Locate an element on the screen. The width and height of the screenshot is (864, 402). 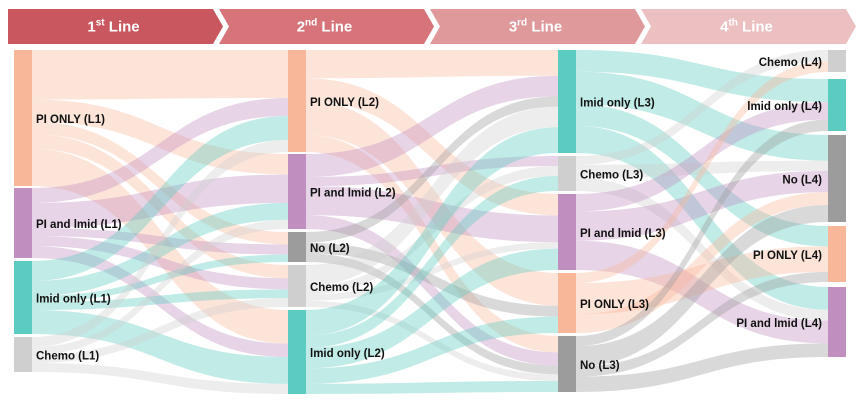
node-label: Chemo (L2) is located at coordinates (341, 288).